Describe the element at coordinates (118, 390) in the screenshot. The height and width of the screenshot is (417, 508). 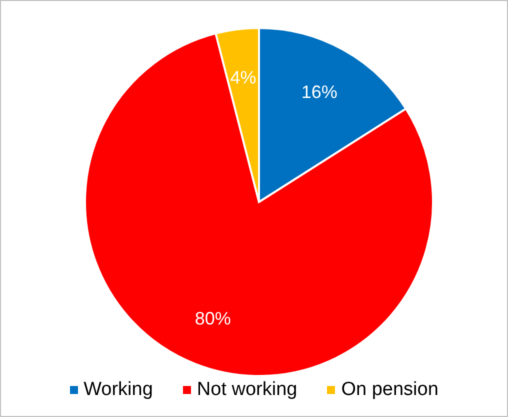
I see `legend-label: Working` at that location.